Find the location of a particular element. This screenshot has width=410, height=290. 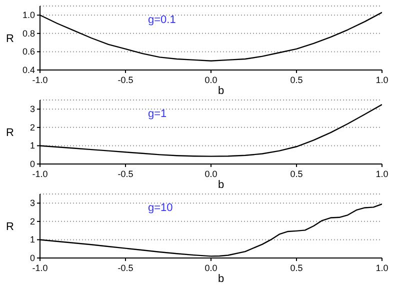

annotation: g=0.1 is located at coordinates (162, 20).